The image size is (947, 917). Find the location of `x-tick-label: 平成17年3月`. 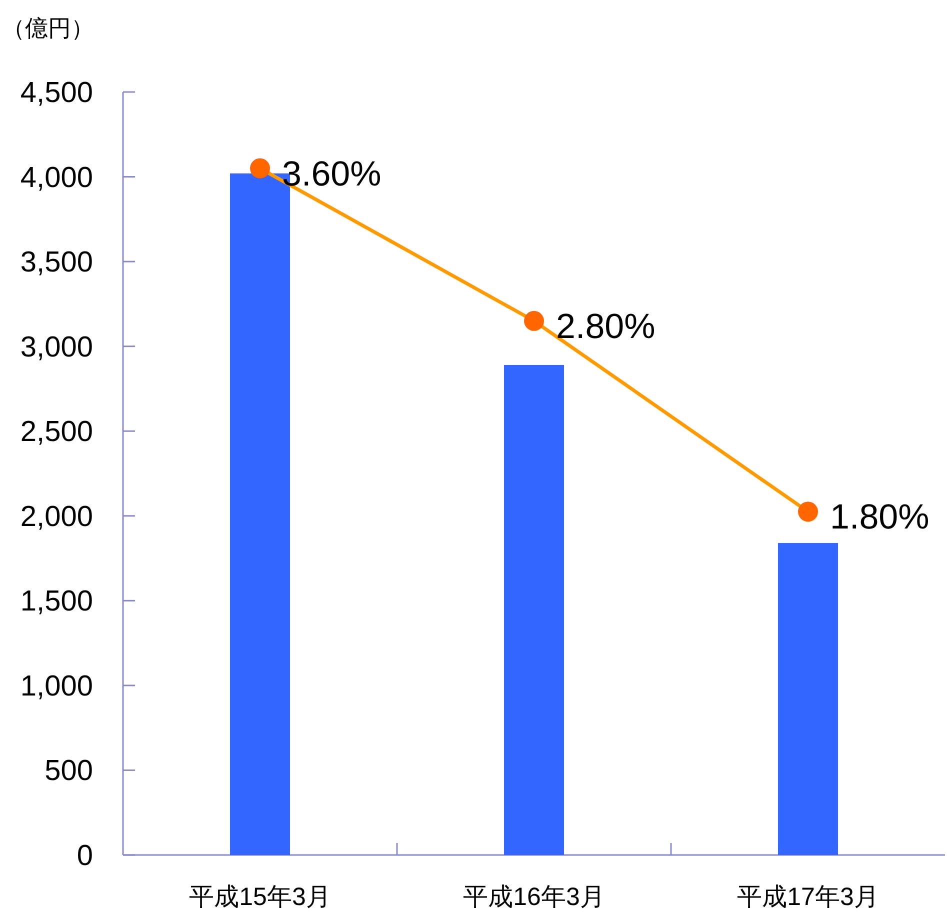

x-tick-label: 平成17年3月 is located at coordinates (808, 897).